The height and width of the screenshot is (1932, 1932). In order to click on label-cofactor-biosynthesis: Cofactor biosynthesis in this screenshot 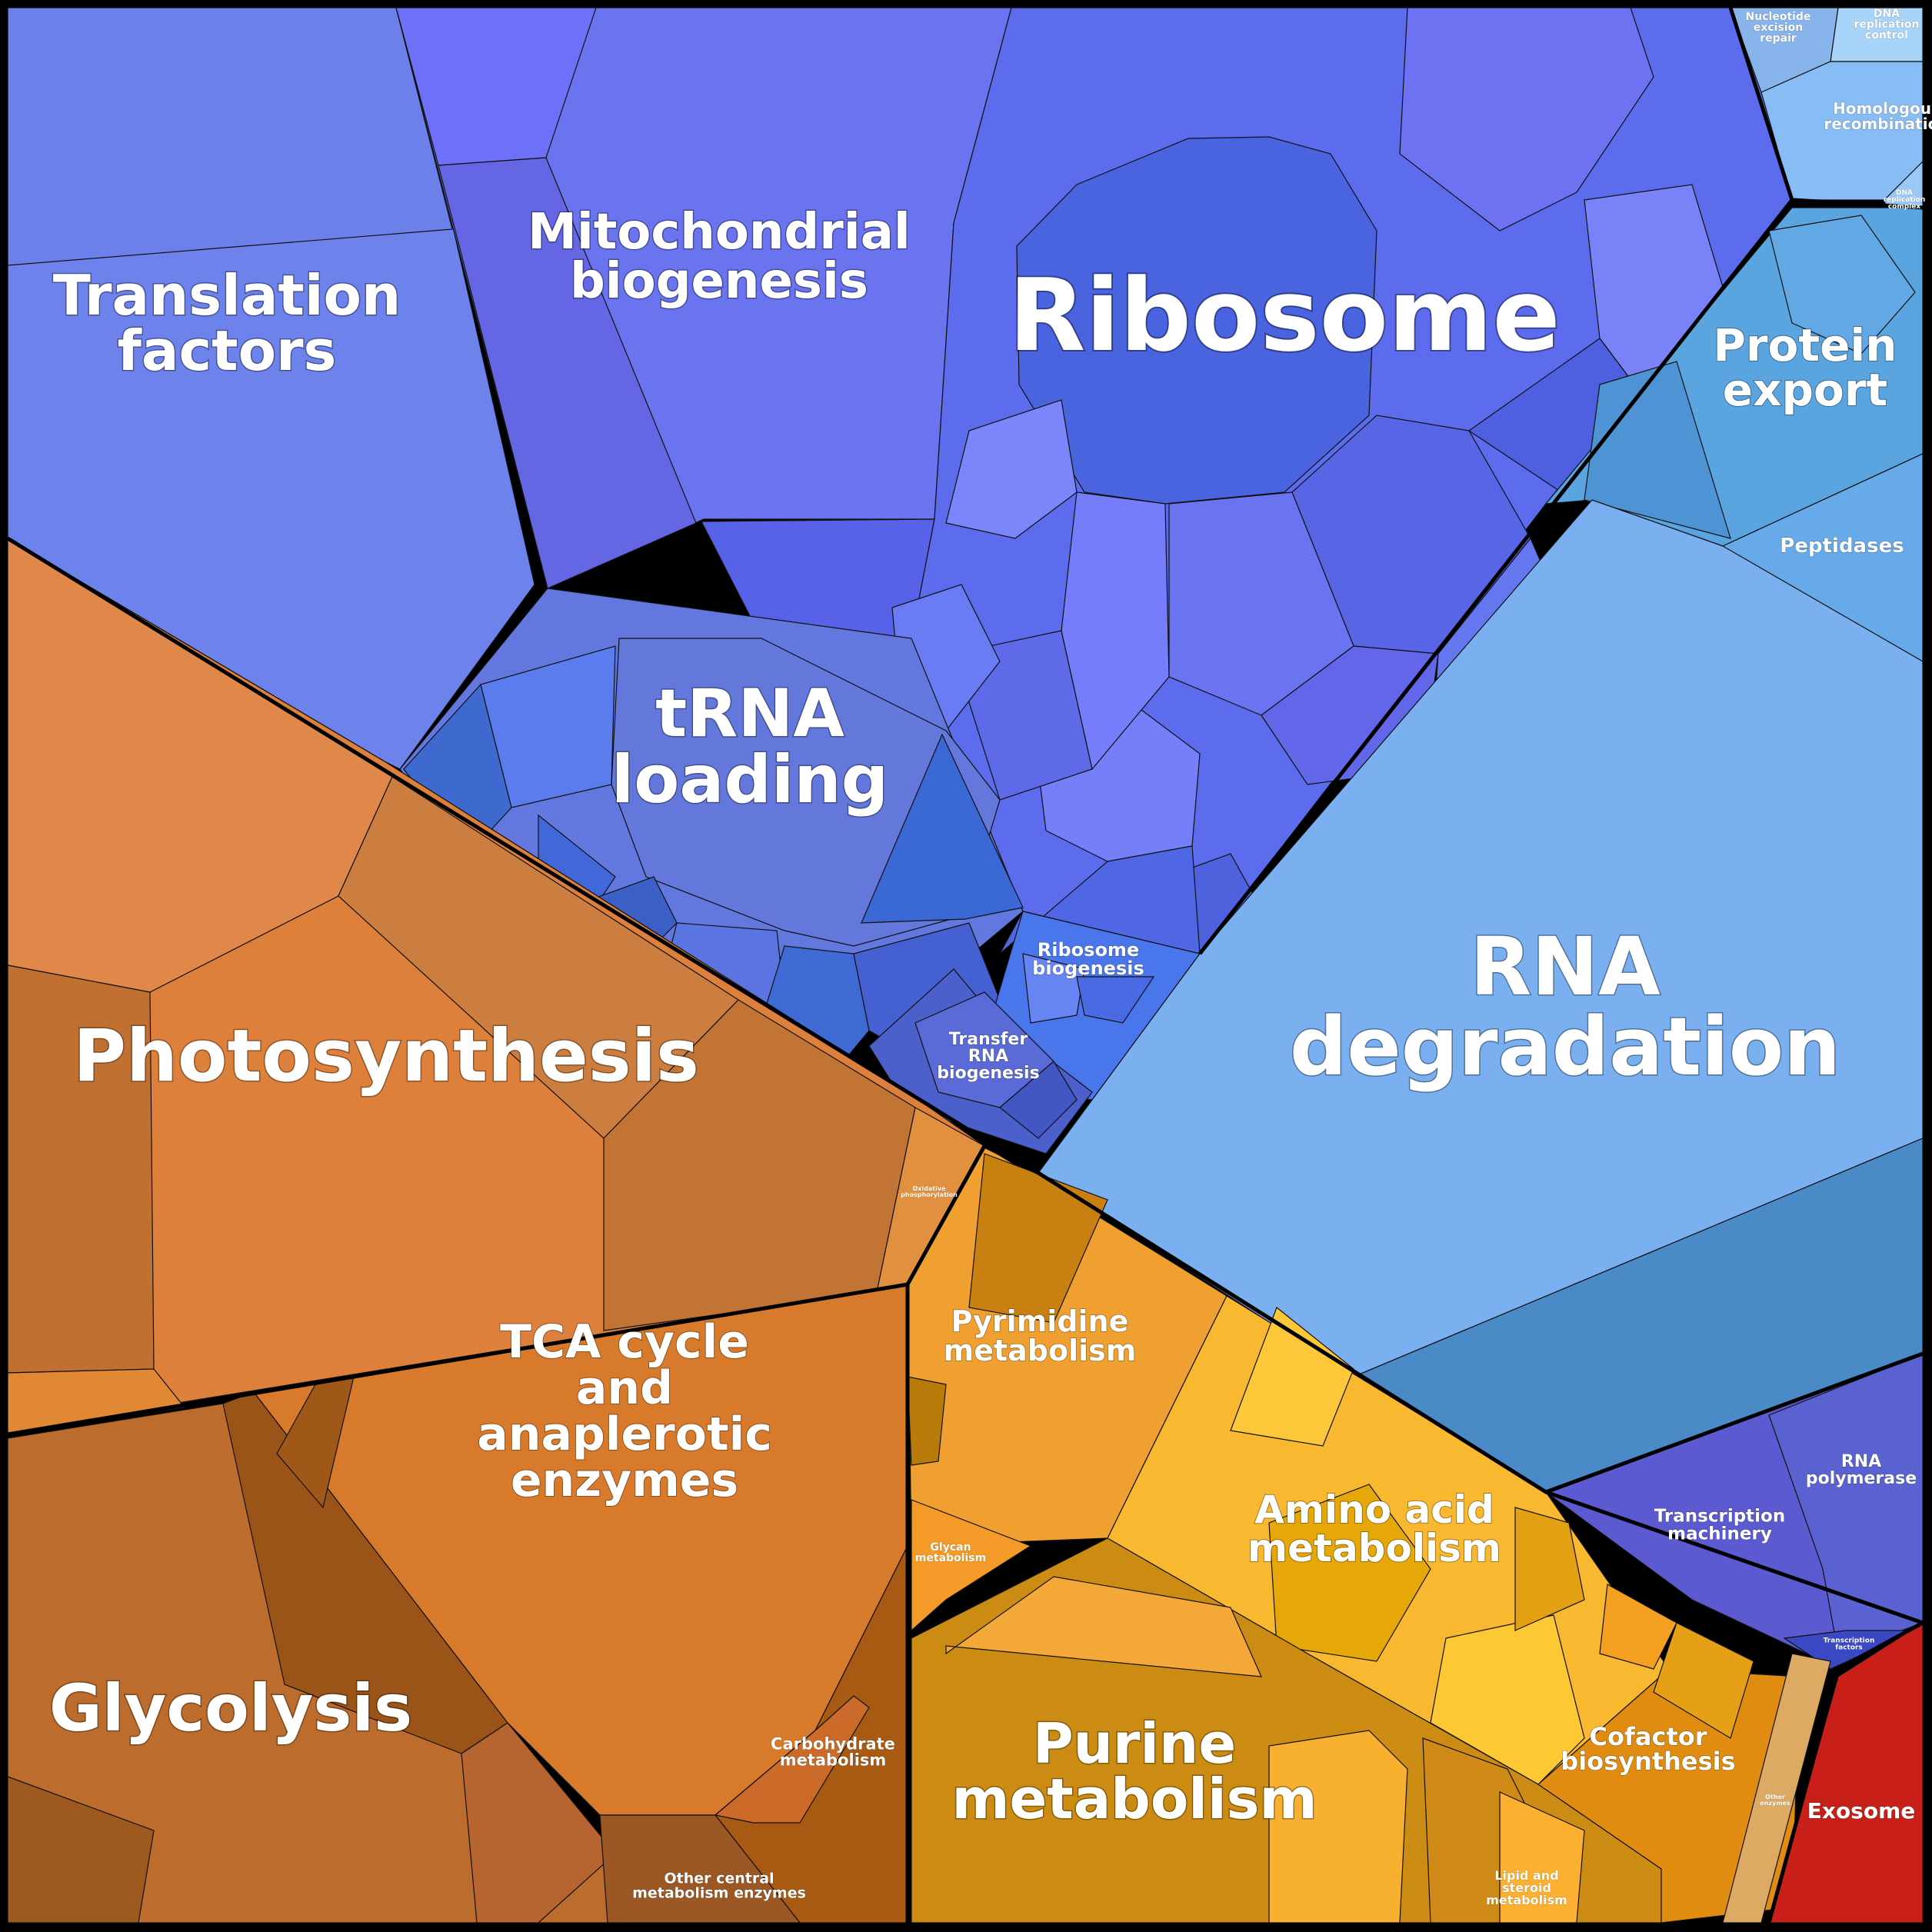, I will do `click(1648, 1749)`.